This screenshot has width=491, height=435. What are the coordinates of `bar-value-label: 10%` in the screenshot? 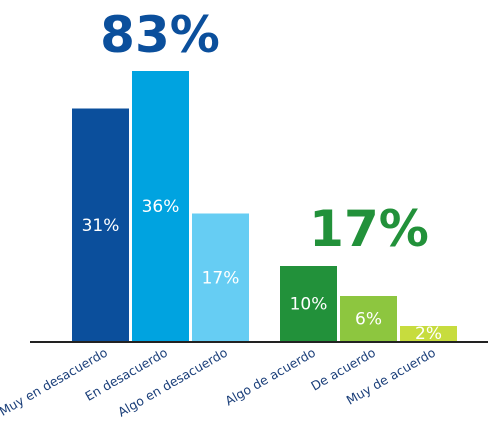 It's located at (309, 305).